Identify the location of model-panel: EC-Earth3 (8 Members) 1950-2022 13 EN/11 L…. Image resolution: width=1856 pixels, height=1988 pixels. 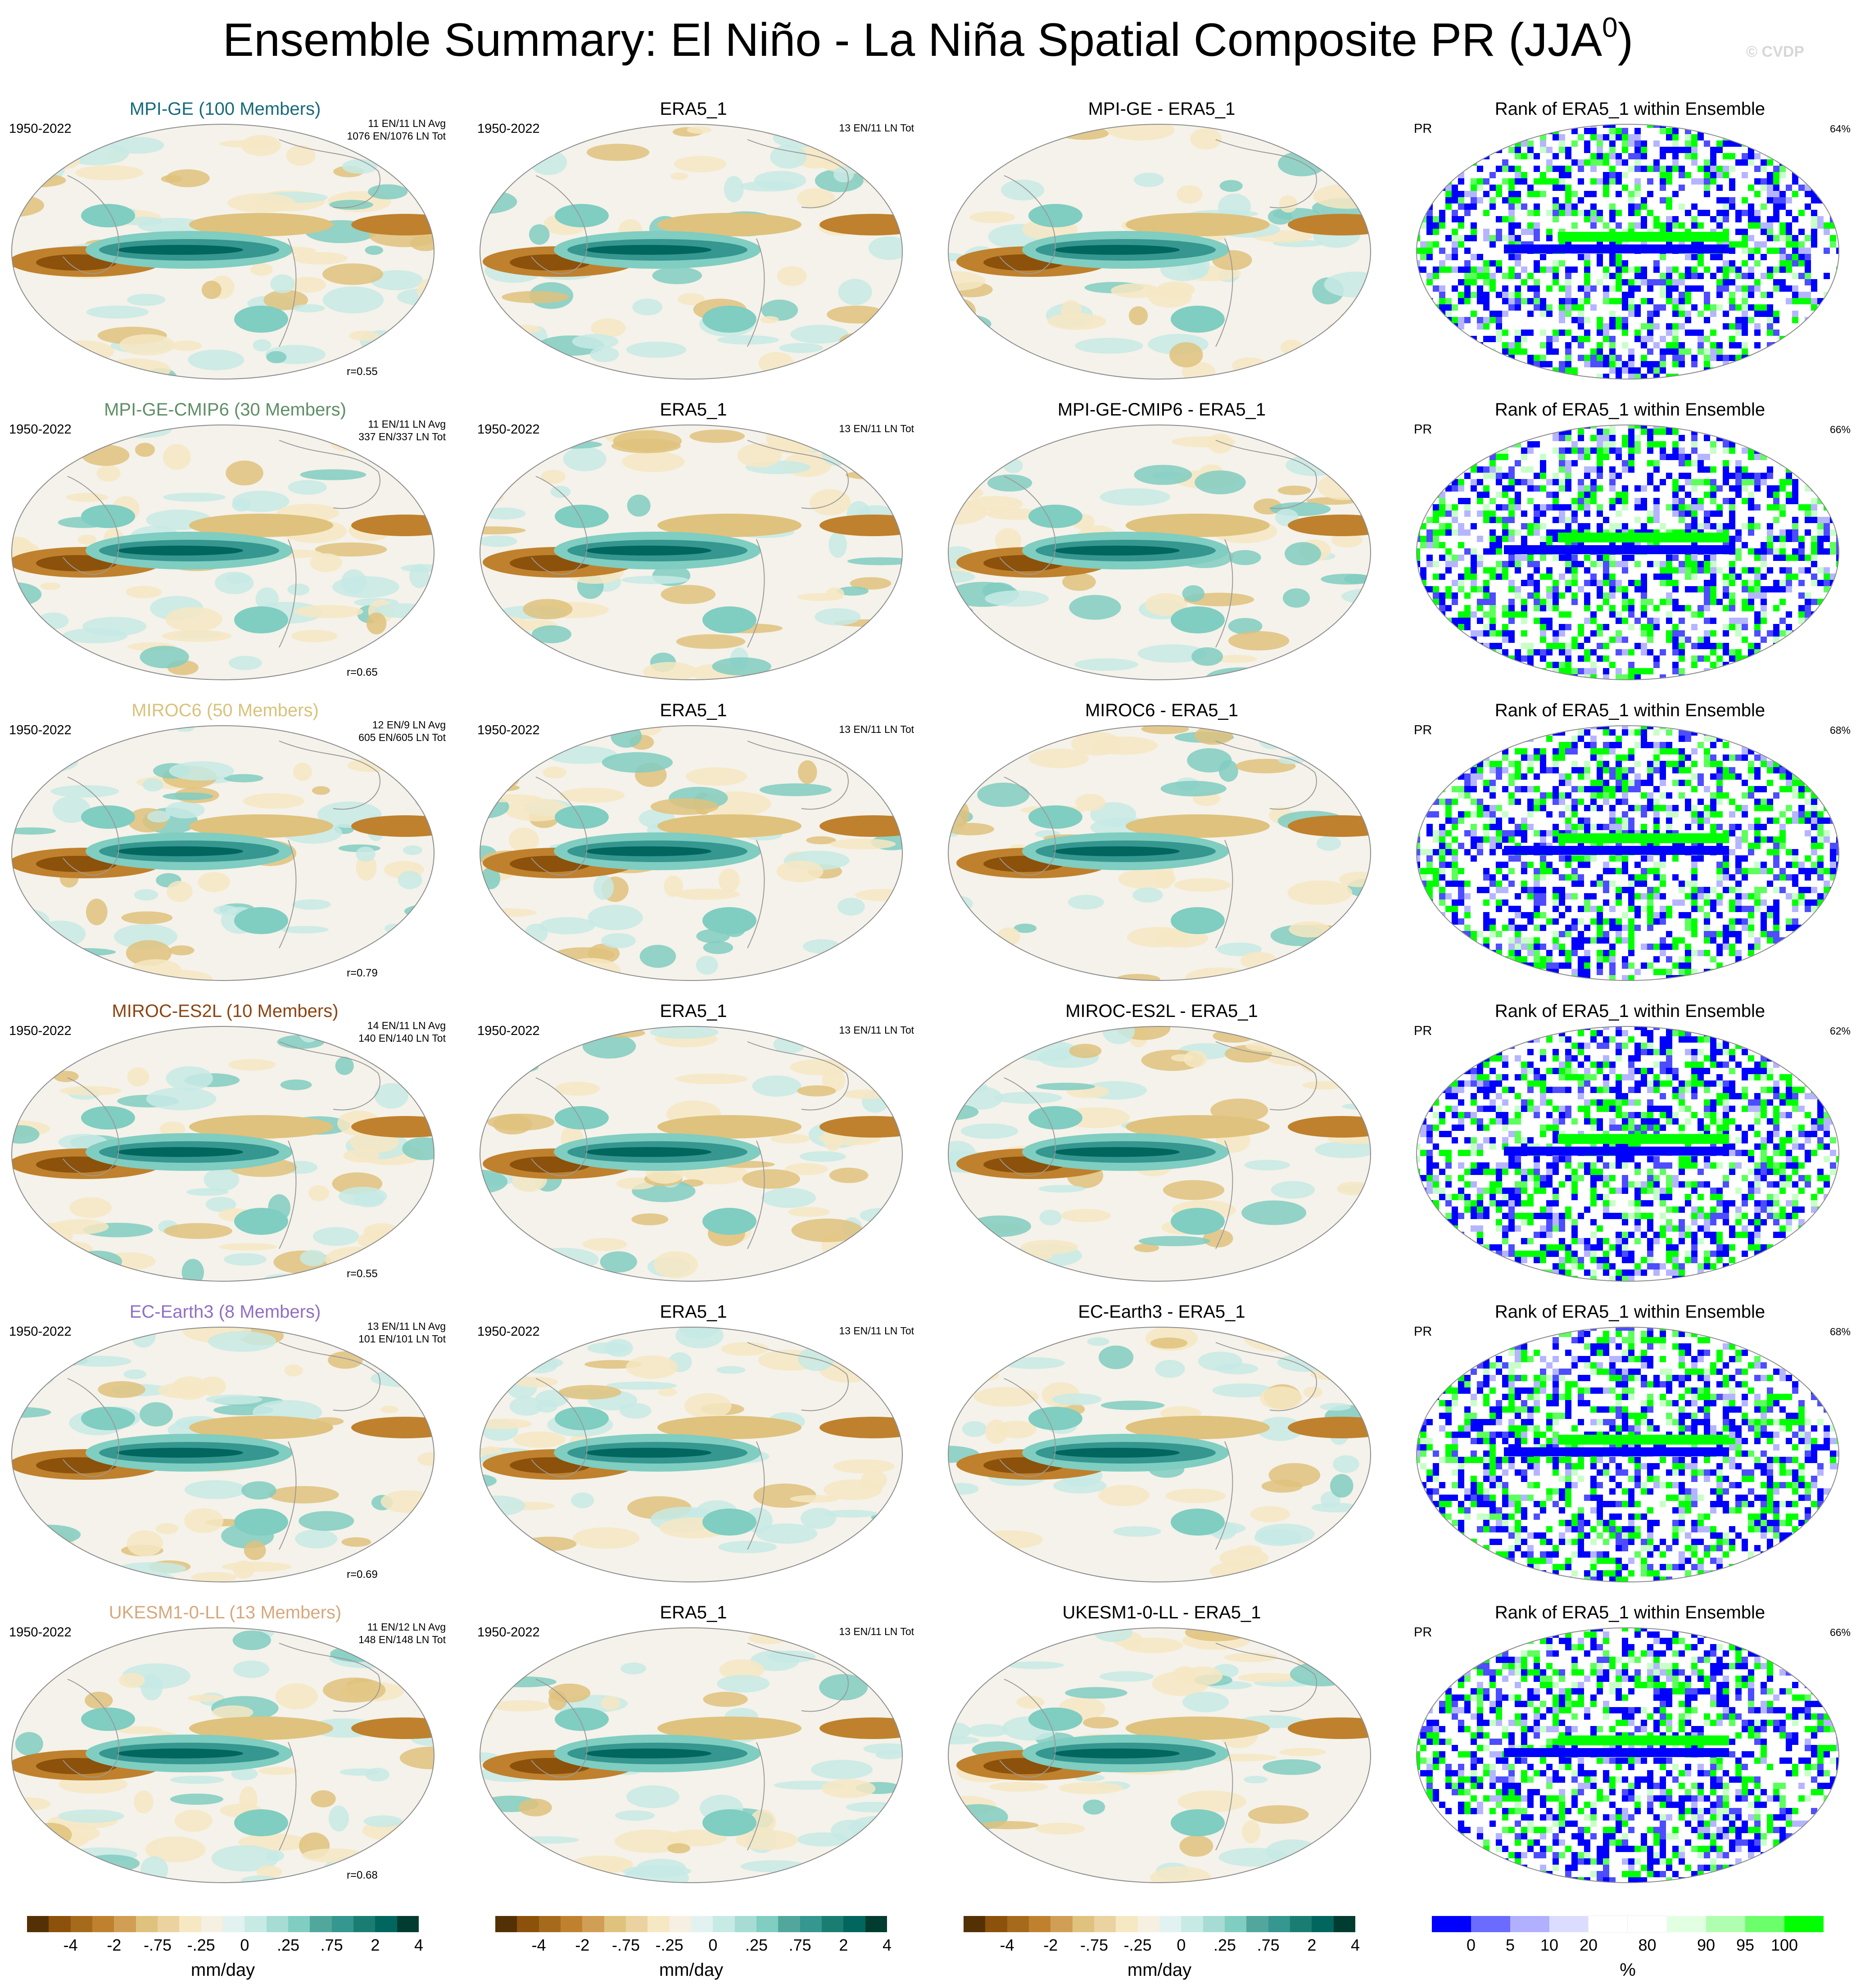
(225, 1446).